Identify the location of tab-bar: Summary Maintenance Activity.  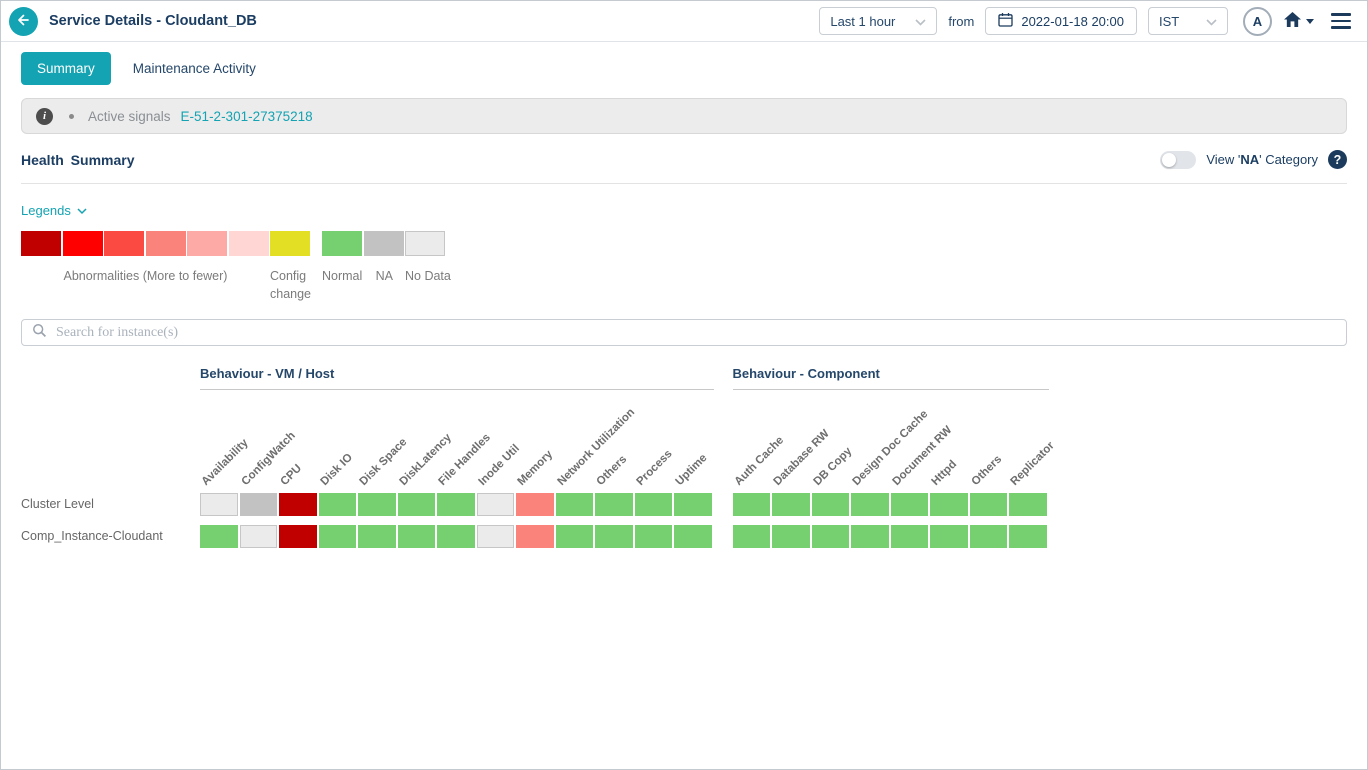
(684, 68).